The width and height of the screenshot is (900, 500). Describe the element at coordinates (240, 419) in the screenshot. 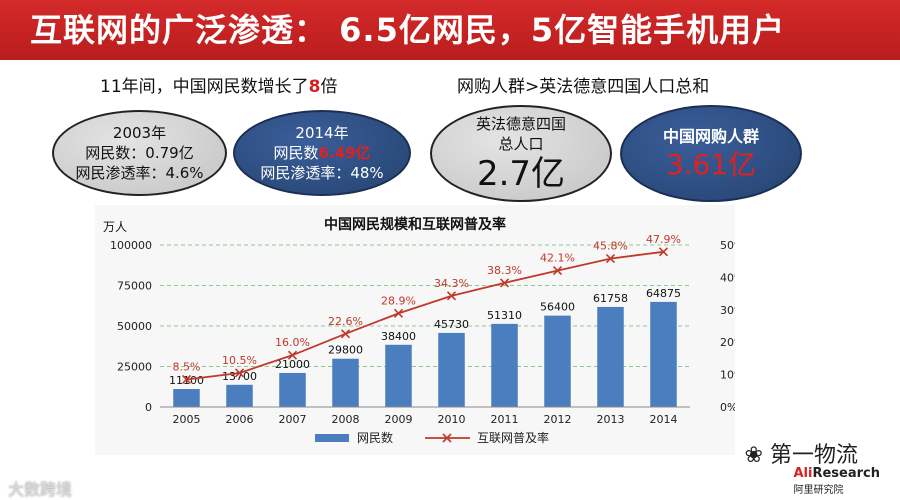

I see `x-tick-label: 2006` at that location.